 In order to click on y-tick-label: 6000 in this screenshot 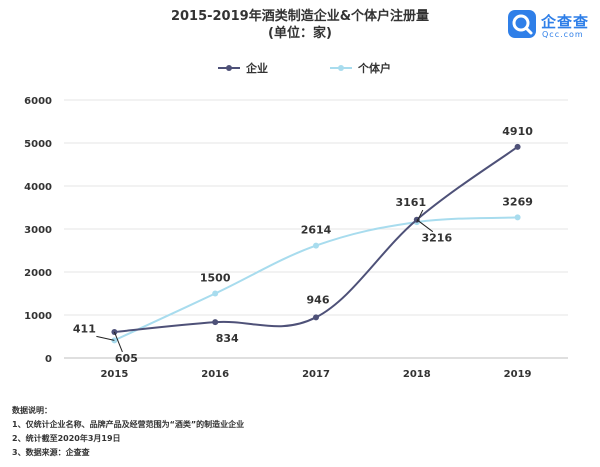, I will do `click(38, 101)`.